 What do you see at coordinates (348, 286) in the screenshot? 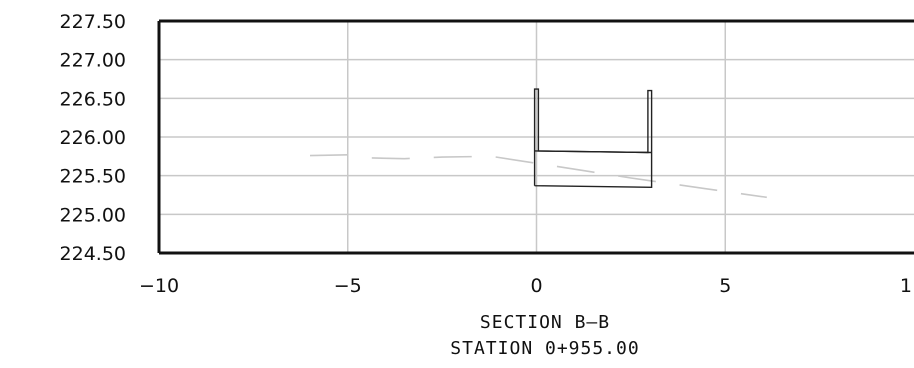
I see `x-tick-label: −5` at bounding box center [348, 286].